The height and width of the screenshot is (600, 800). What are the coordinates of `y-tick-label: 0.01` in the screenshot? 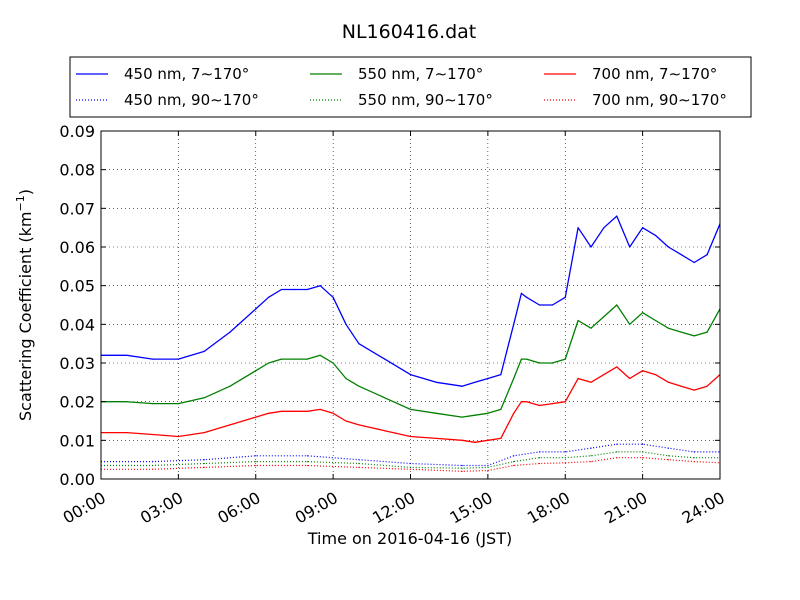 It's located at (77, 440).